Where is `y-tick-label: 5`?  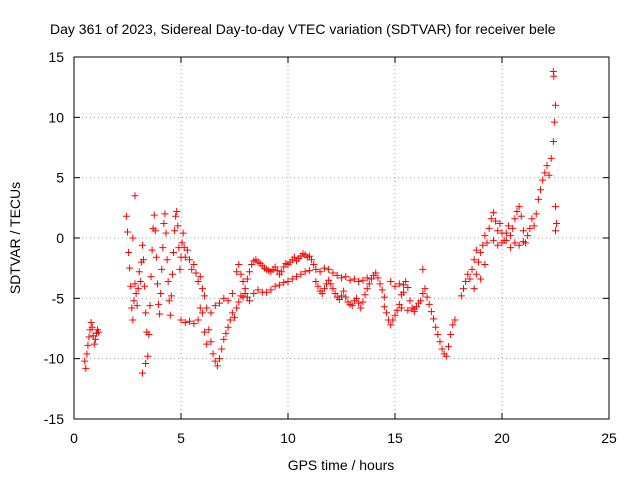 y-tick-label: 5 is located at coordinates (60, 178).